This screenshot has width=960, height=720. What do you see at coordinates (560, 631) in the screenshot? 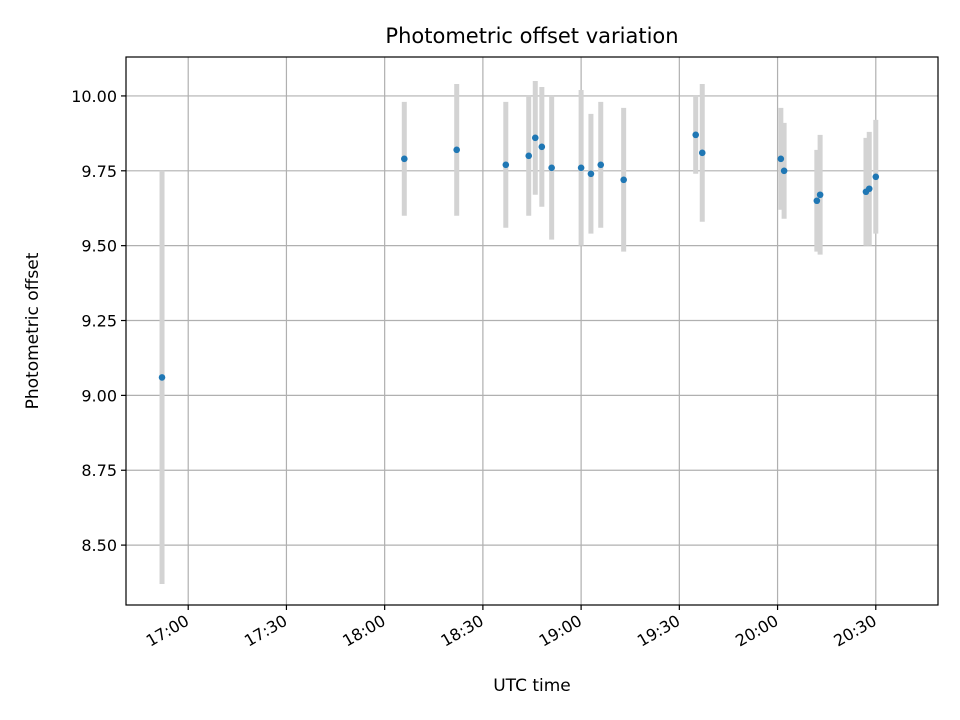
I see `x-tick-label: 19:00` at bounding box center [560, 631].